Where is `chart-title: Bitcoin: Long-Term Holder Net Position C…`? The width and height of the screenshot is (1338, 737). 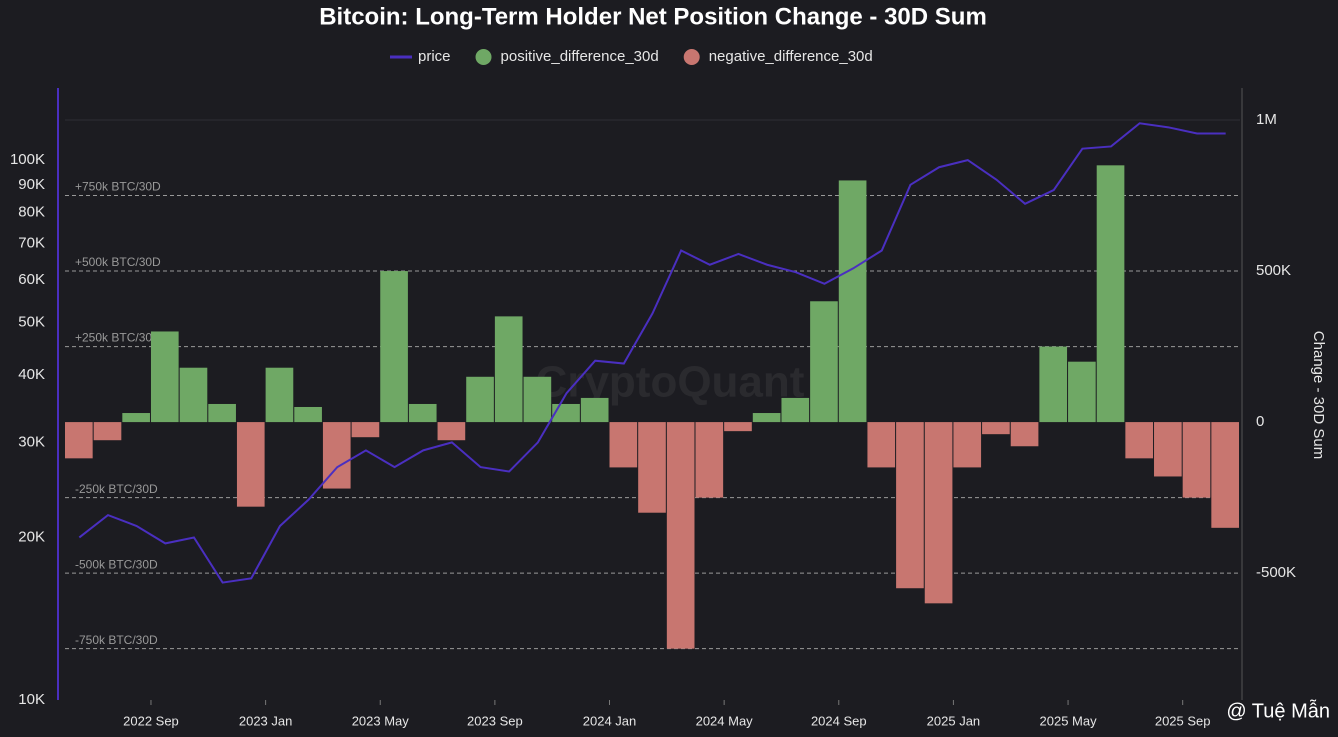 chart-title: Bitcoin: Long-Term Holder Net Position C… is located at coordinates (653, 16).